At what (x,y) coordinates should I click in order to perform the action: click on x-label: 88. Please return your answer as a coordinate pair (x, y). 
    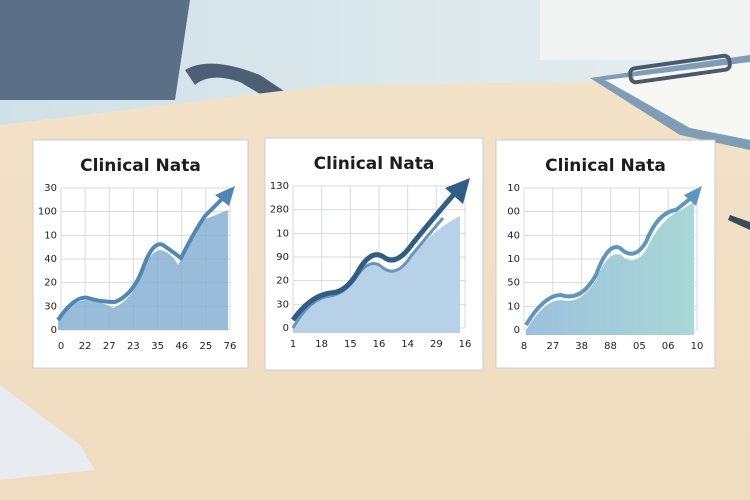
    Looking at the image, I should click on (610, 346).